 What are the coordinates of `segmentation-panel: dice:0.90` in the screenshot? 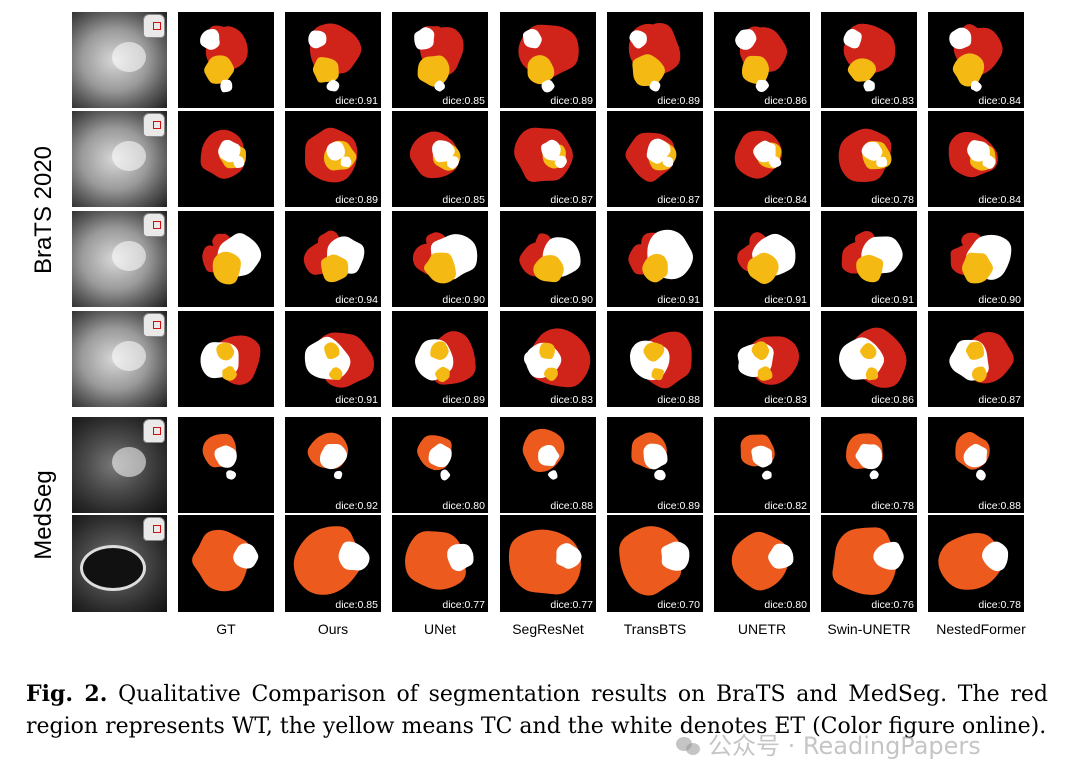 It's located at (548, 259).